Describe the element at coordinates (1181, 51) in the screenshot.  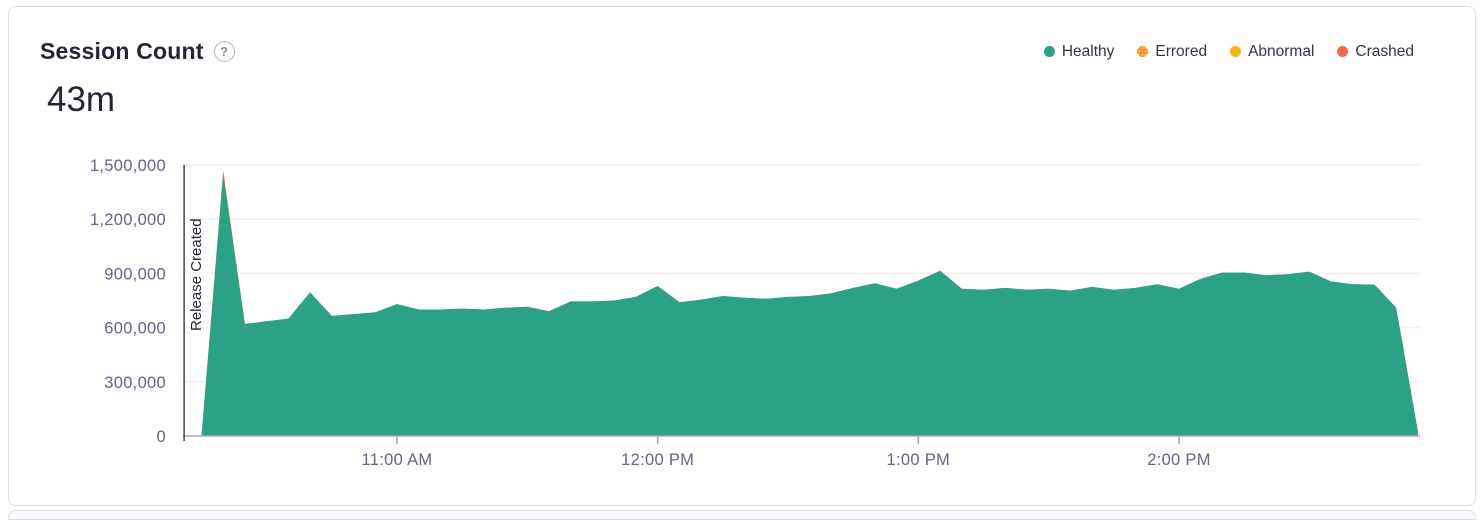
I see `legend-label: Errored` at that location.